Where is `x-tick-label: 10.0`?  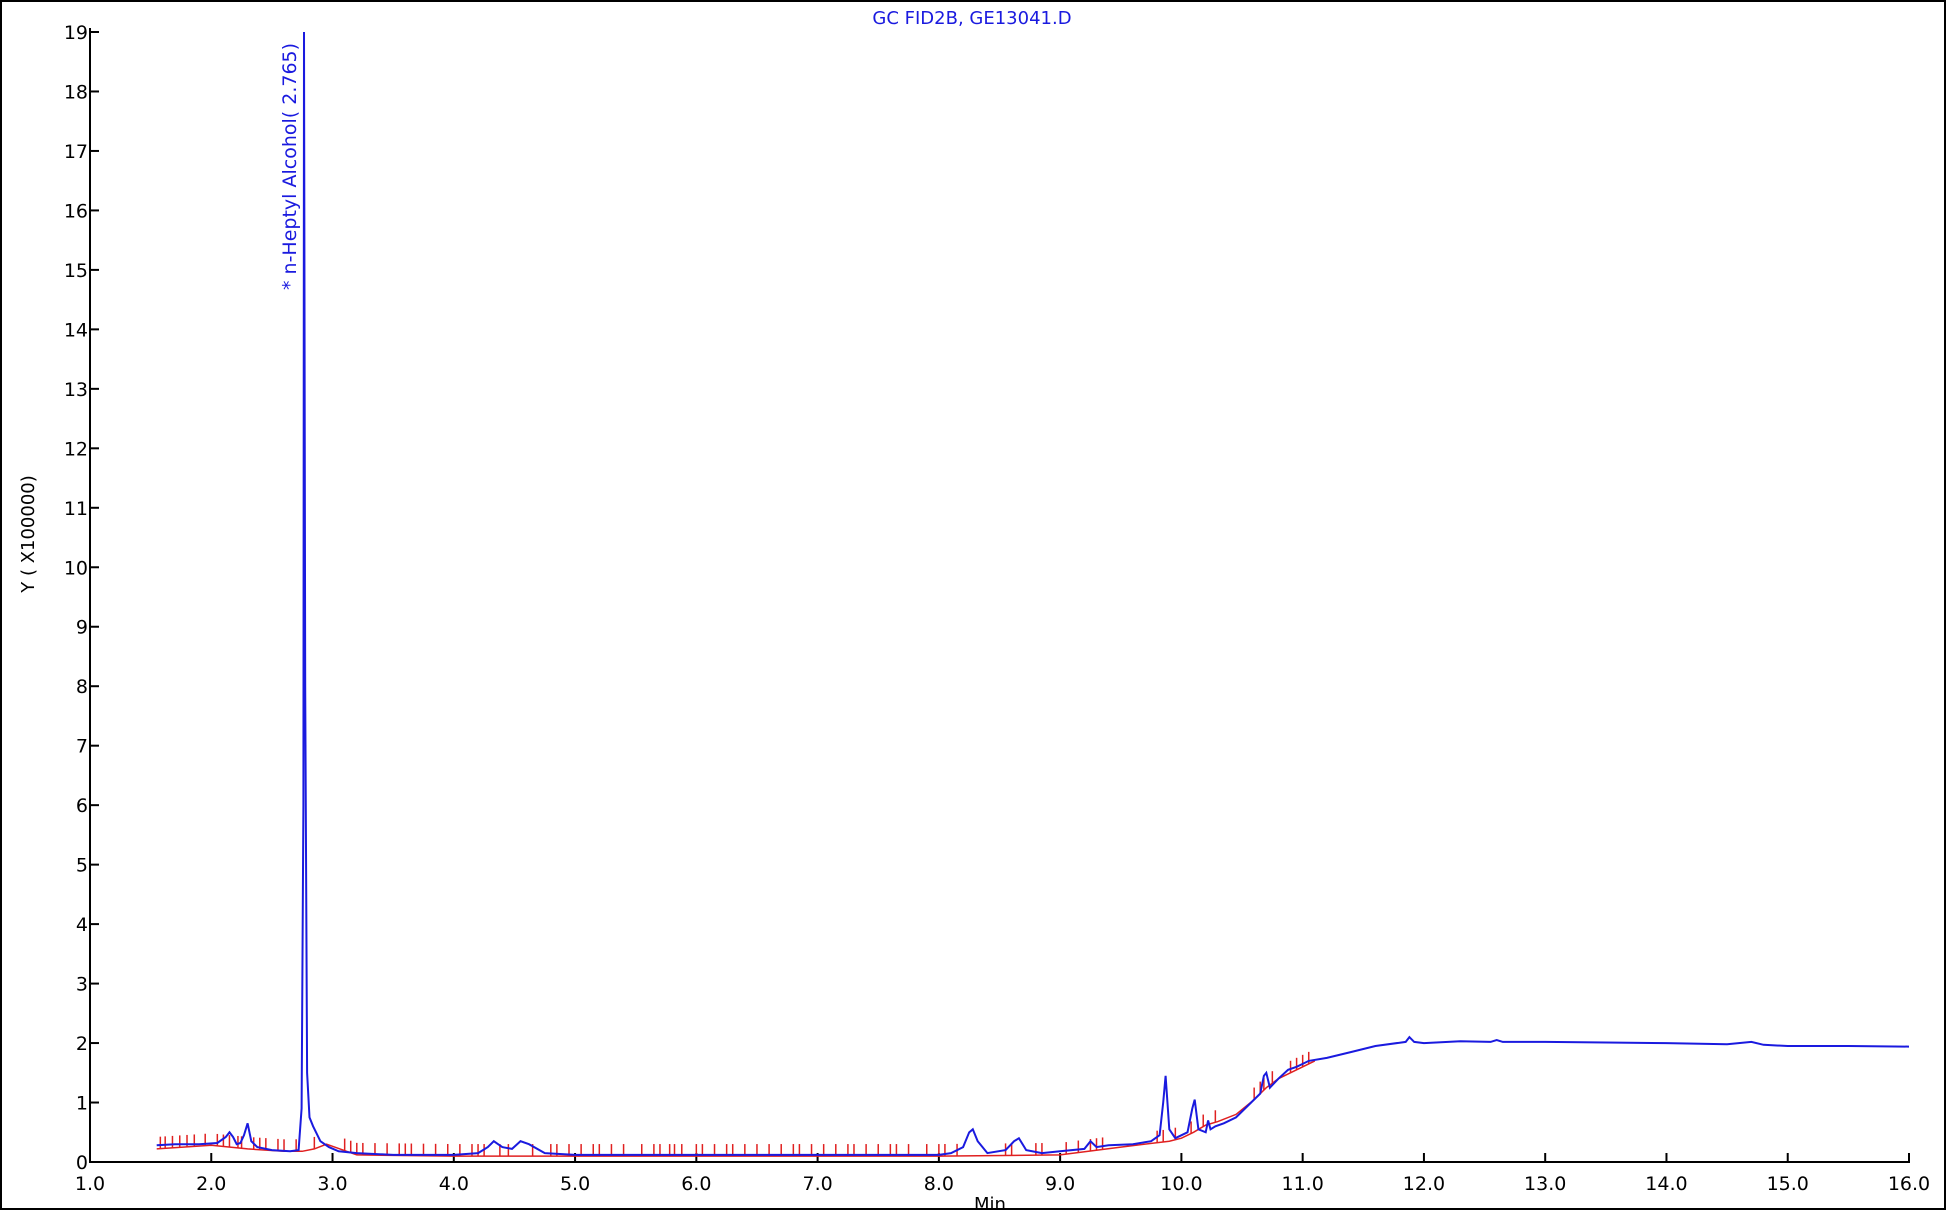 x-tick-label: 10.0 is located at coordinates (1181, 1184).